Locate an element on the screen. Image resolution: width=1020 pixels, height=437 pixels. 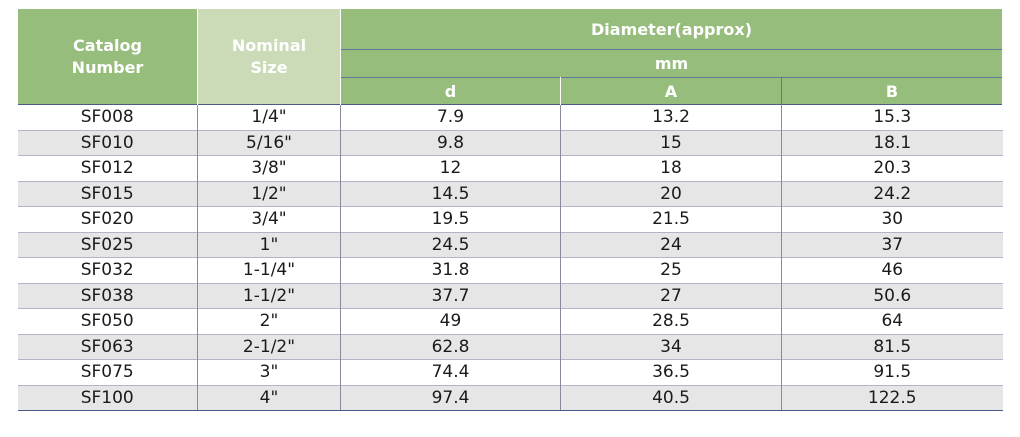
cell-catalog-number: SF012 is located at coordinates (107, 168).